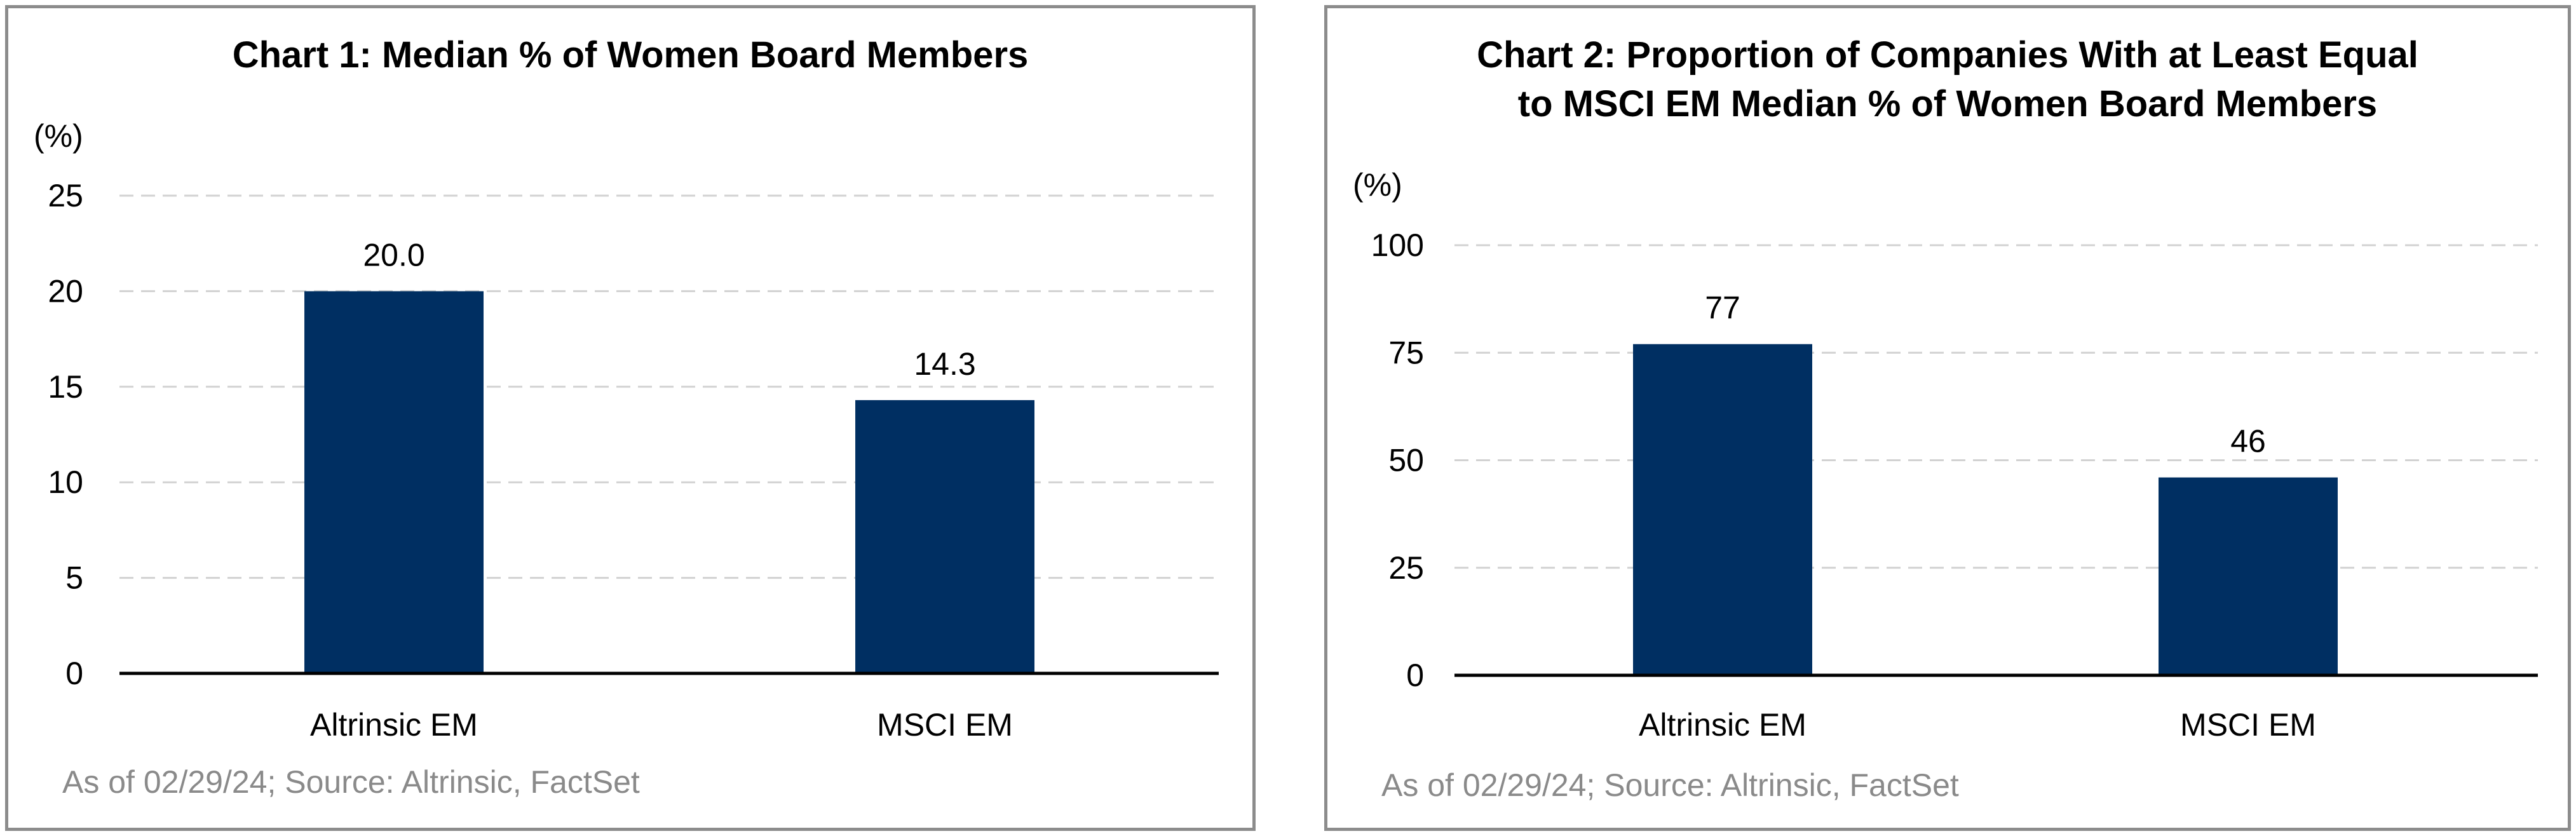 This screenshot has height=836, width=2576. What do you see at coordinates (65, 482) in the screenshot?
I see `chart-1-y-tick-label: 10` at bounding box center [65, 482].